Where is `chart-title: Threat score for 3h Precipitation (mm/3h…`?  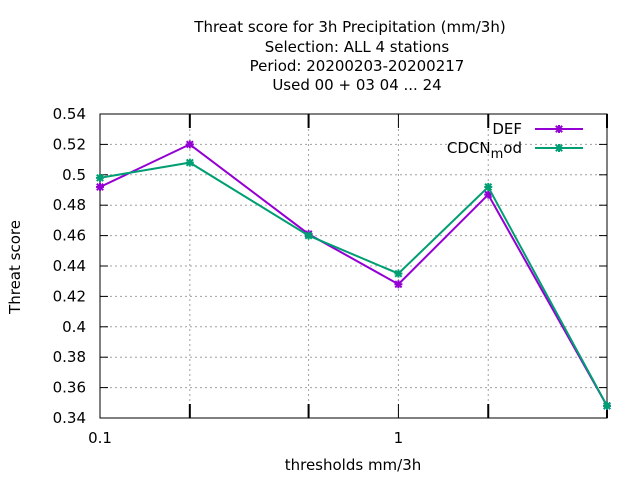 chart-title: Threat score for 3h Precipitation (mm/3h… is located at coordinates (349, 56).